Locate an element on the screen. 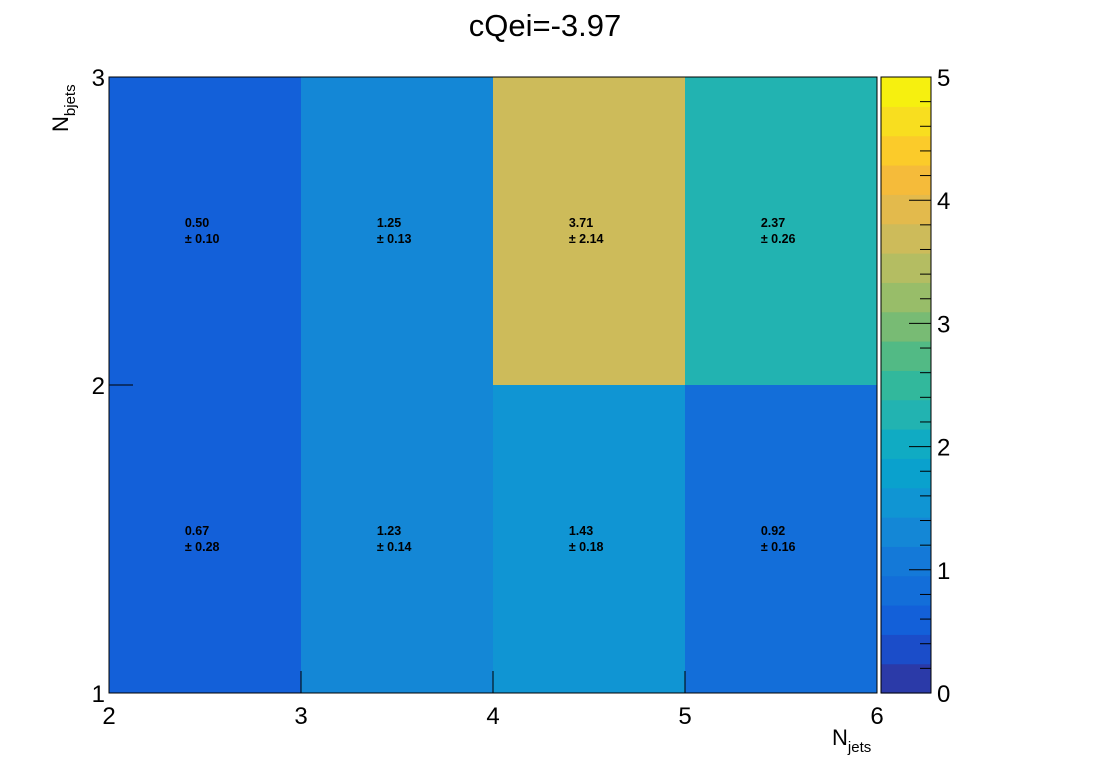 This screenshot has width=1096, height=772. cell-value-label: 3.71 is located at coordinates (581, 223).